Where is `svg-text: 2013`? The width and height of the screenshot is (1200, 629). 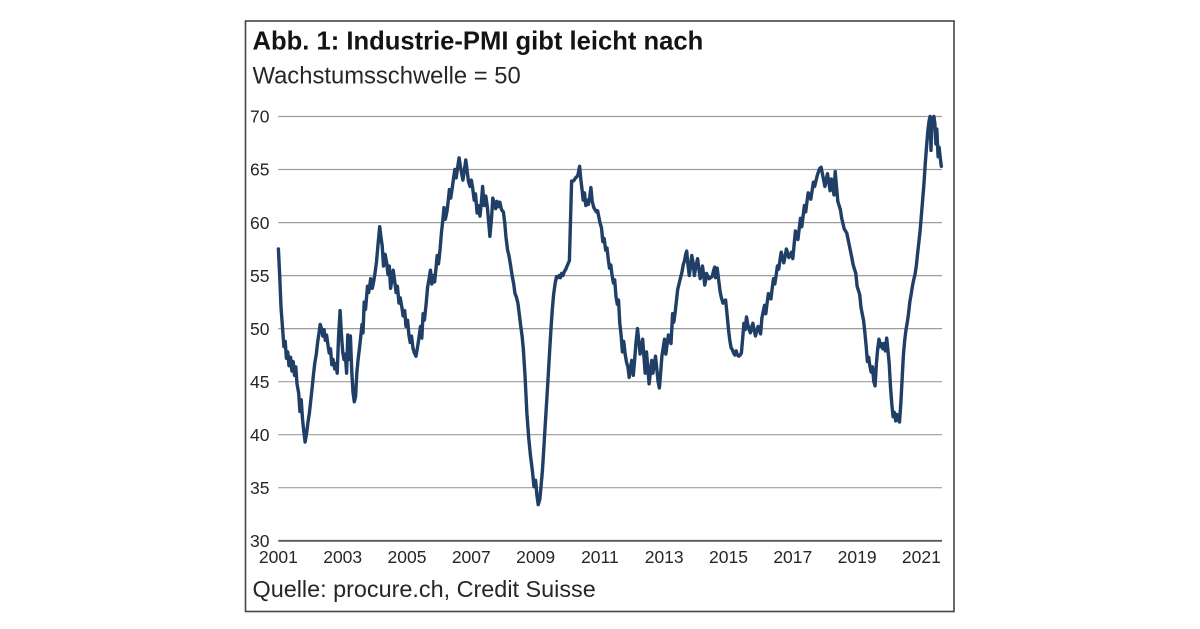 svg-text: 2013 is located at coordinates (664, 557).